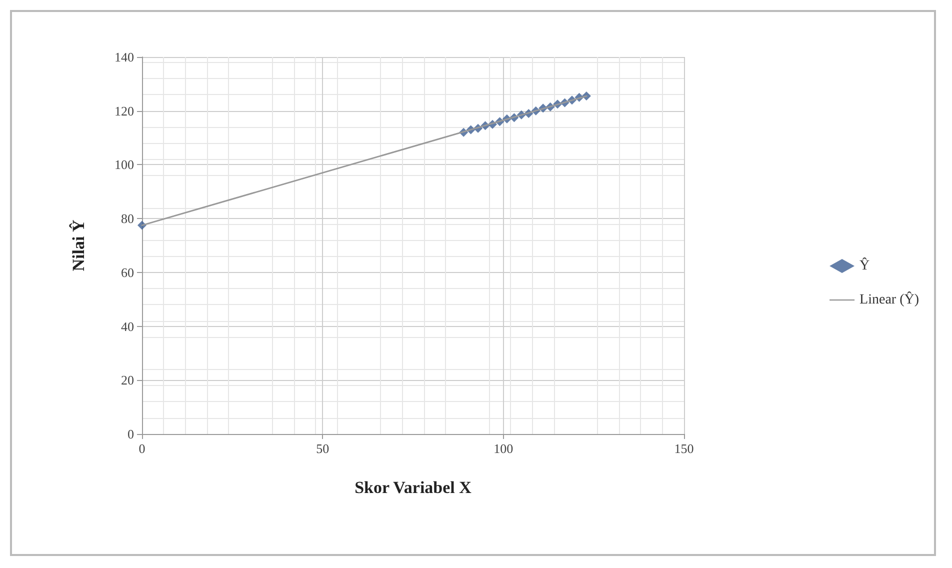  What do you see at coordinates (504, 448) in the screenshot?
I see `x-tick-label: 100` at bounding box center [504, 448].